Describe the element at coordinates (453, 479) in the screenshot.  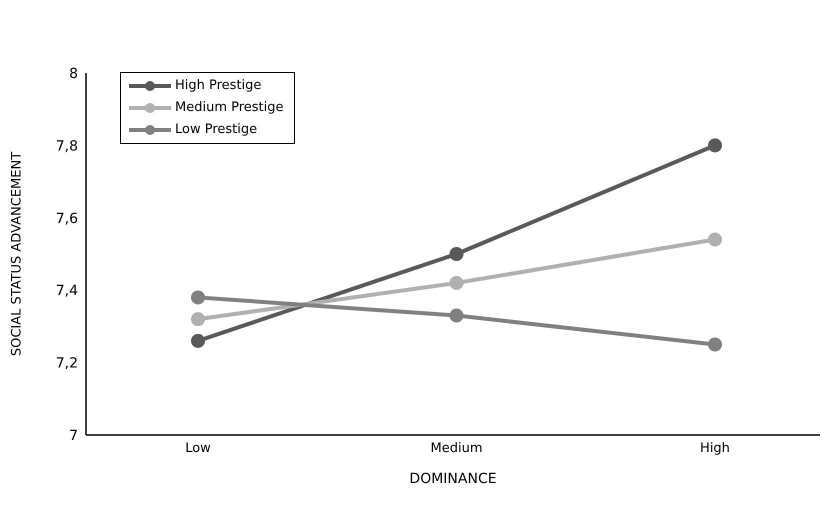
I see `x-axis-title: DOMINANCE` at that location.